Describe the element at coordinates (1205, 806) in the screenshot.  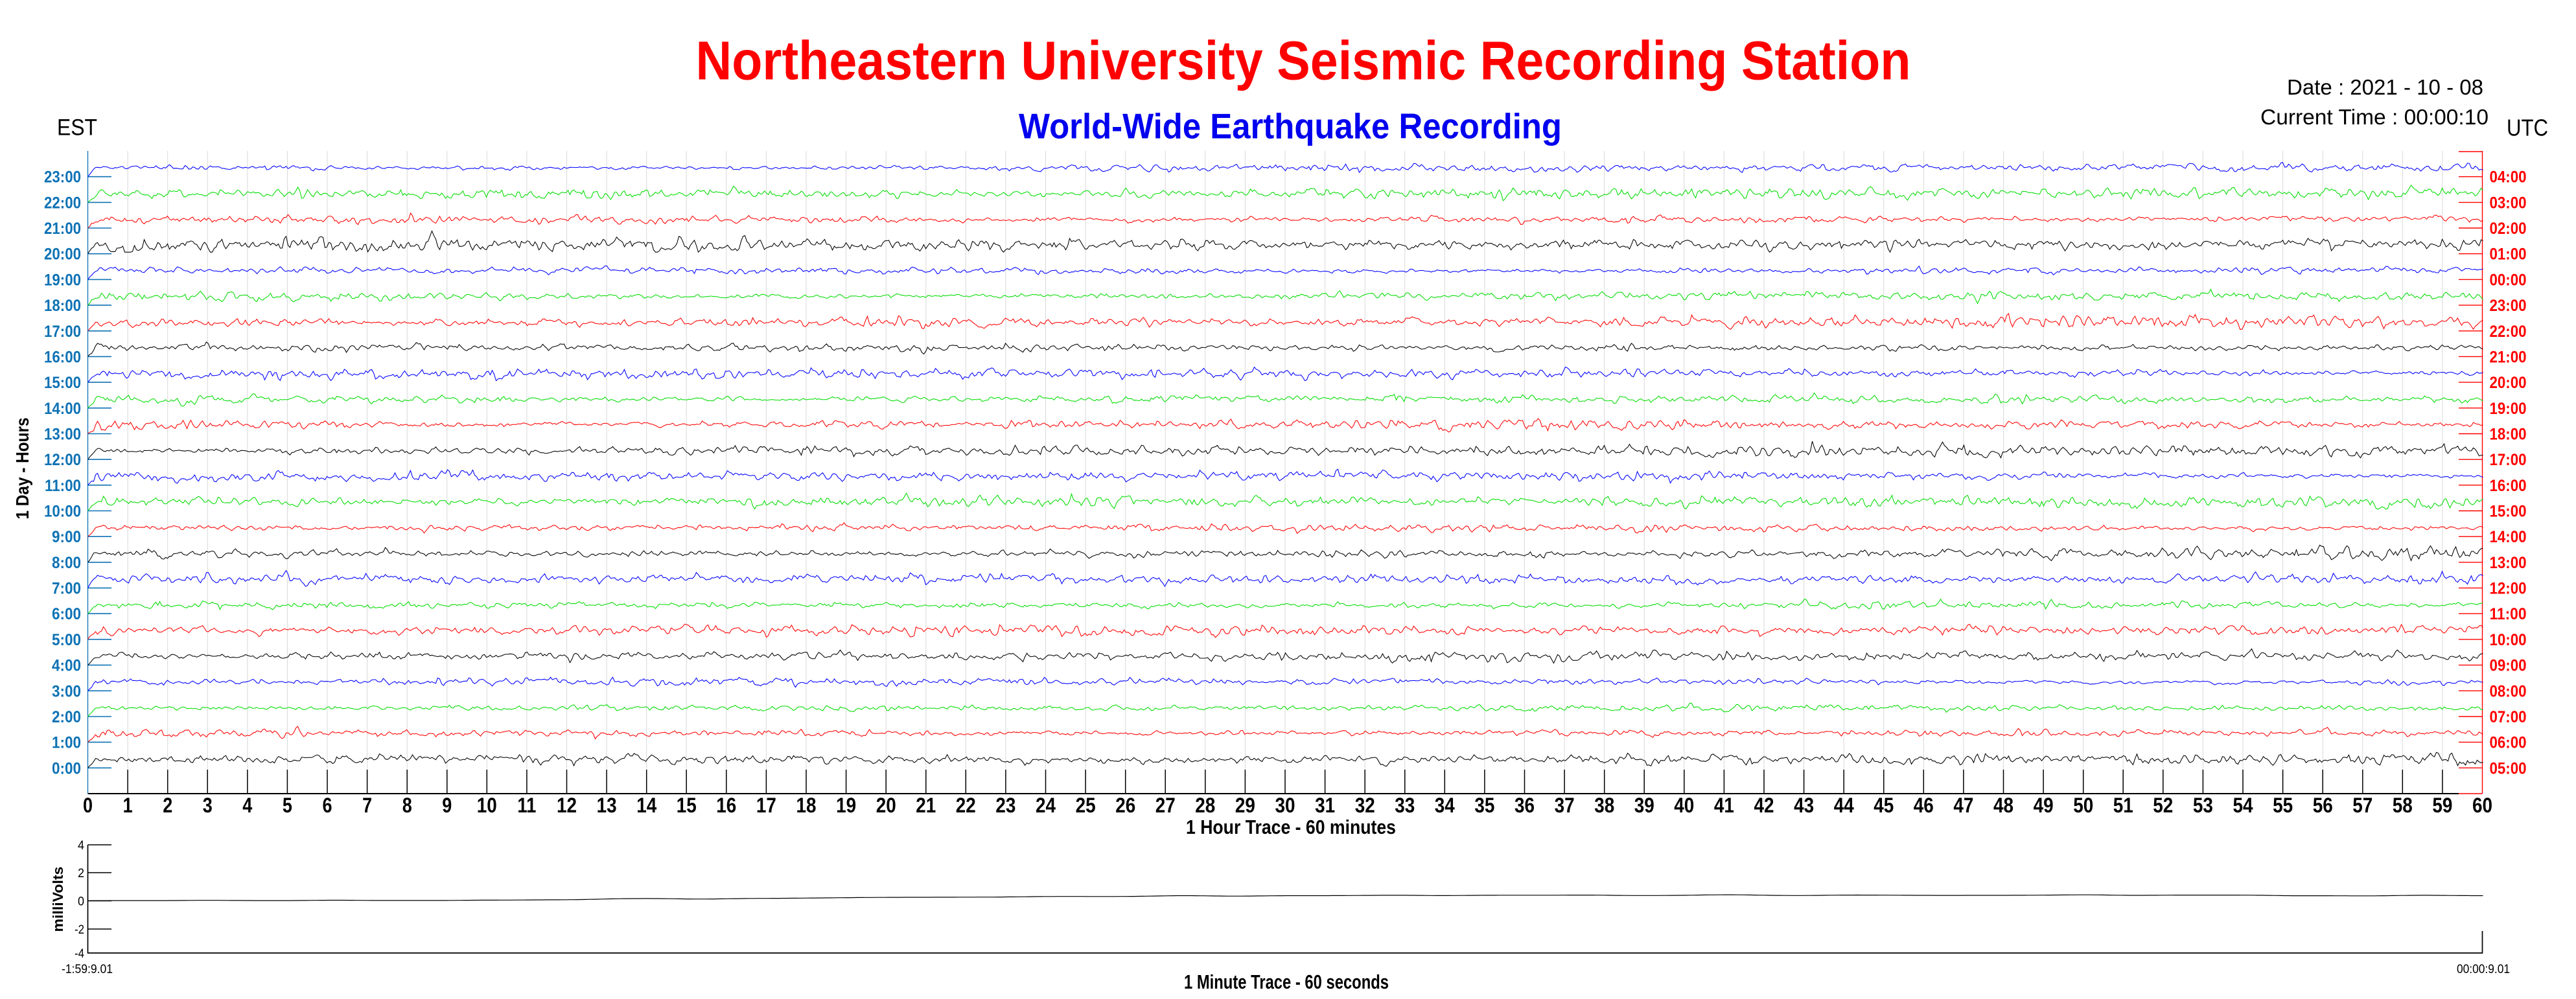
I see `svg-text: 28` at that location.